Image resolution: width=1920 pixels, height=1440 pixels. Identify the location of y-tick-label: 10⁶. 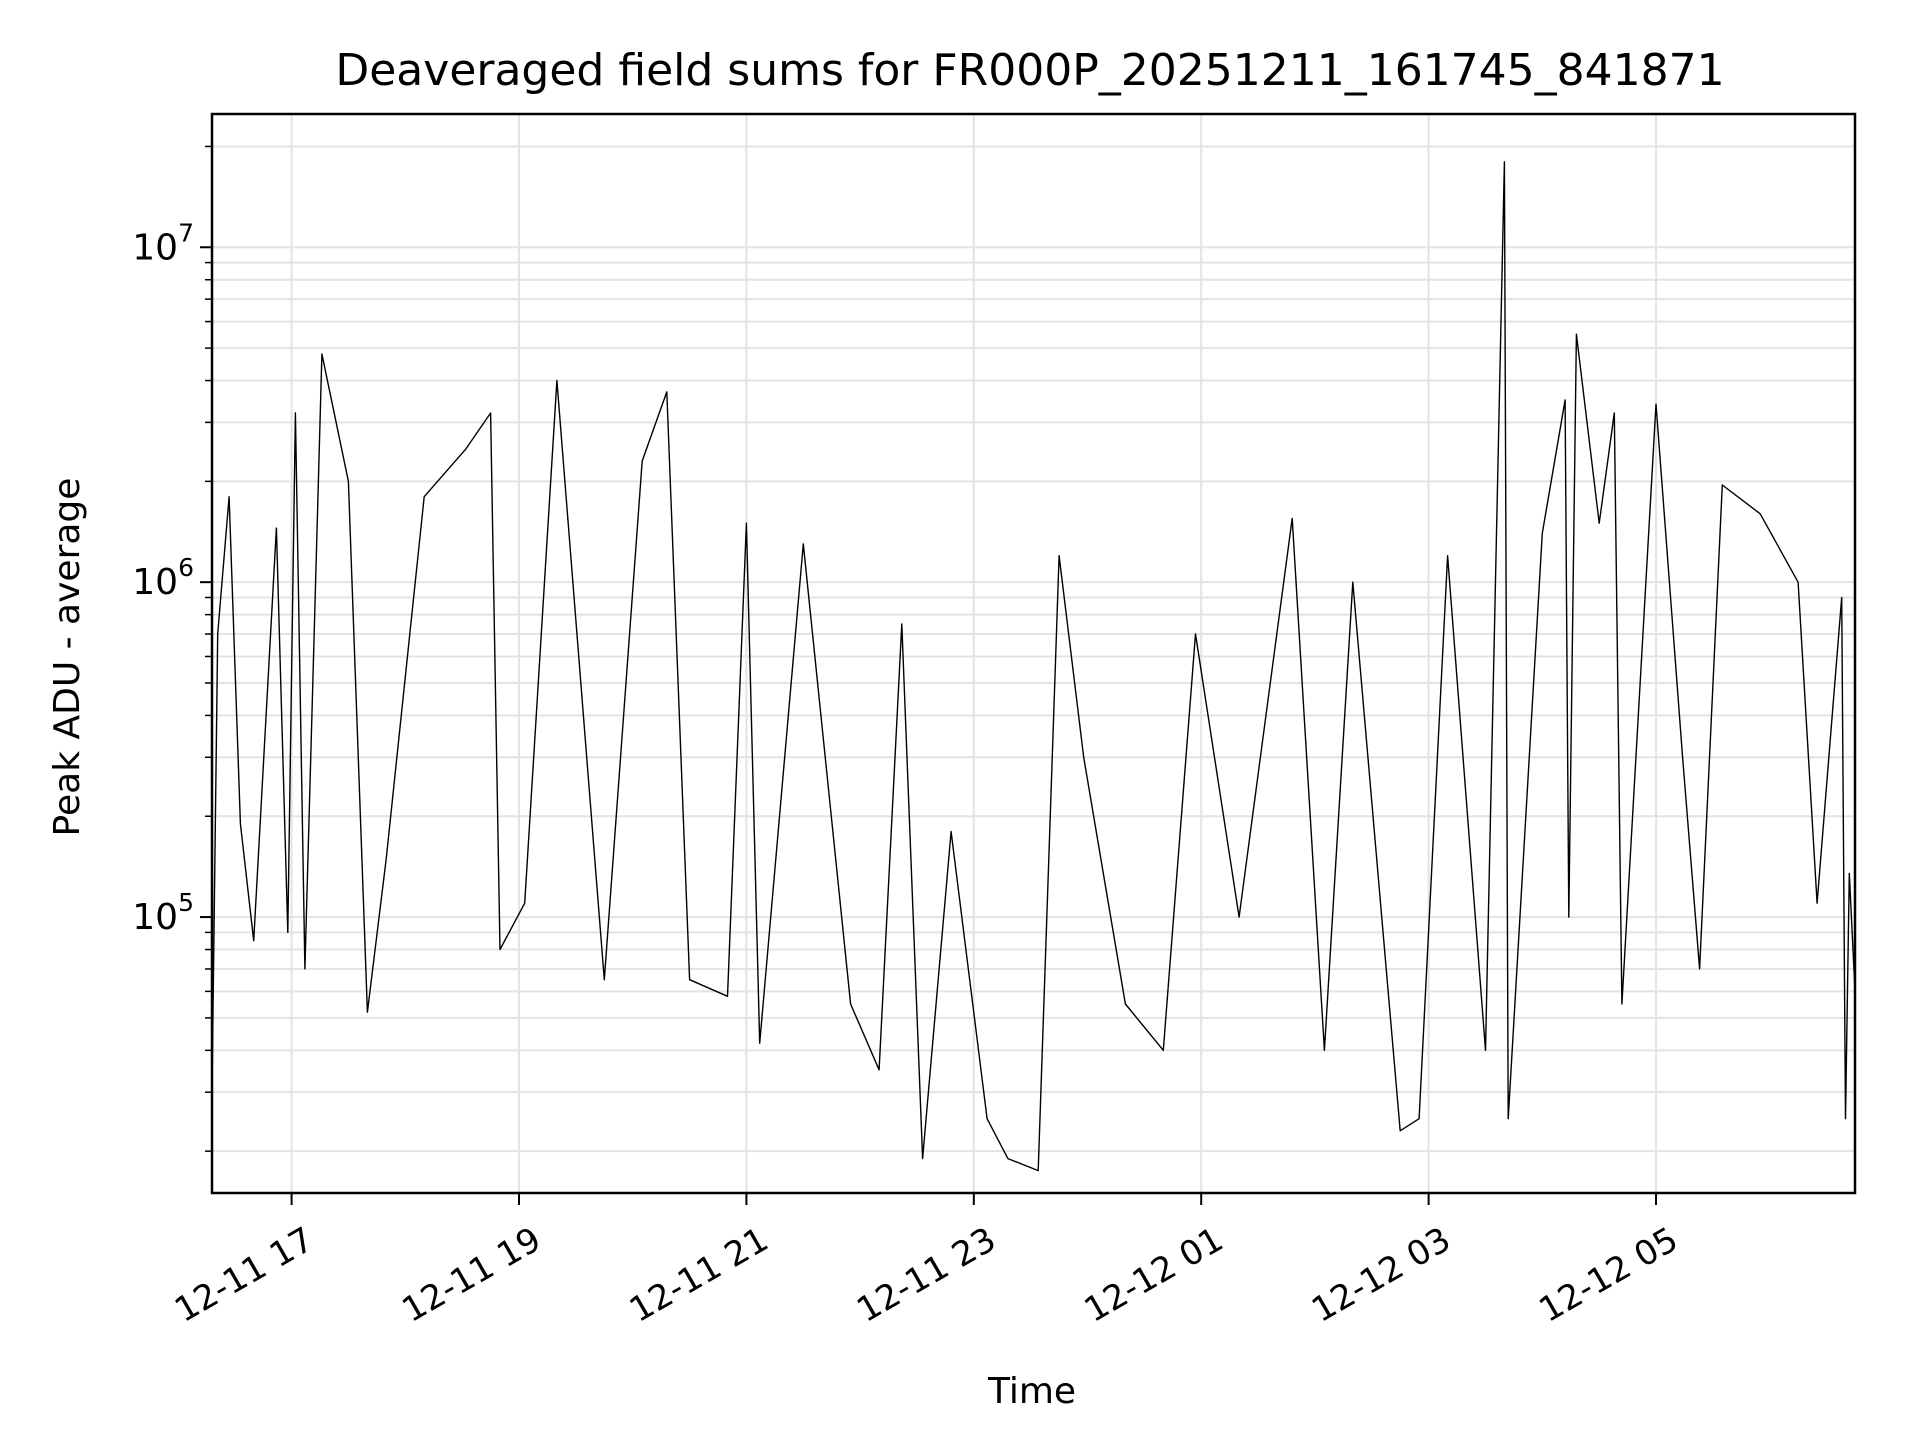
(163, 578).